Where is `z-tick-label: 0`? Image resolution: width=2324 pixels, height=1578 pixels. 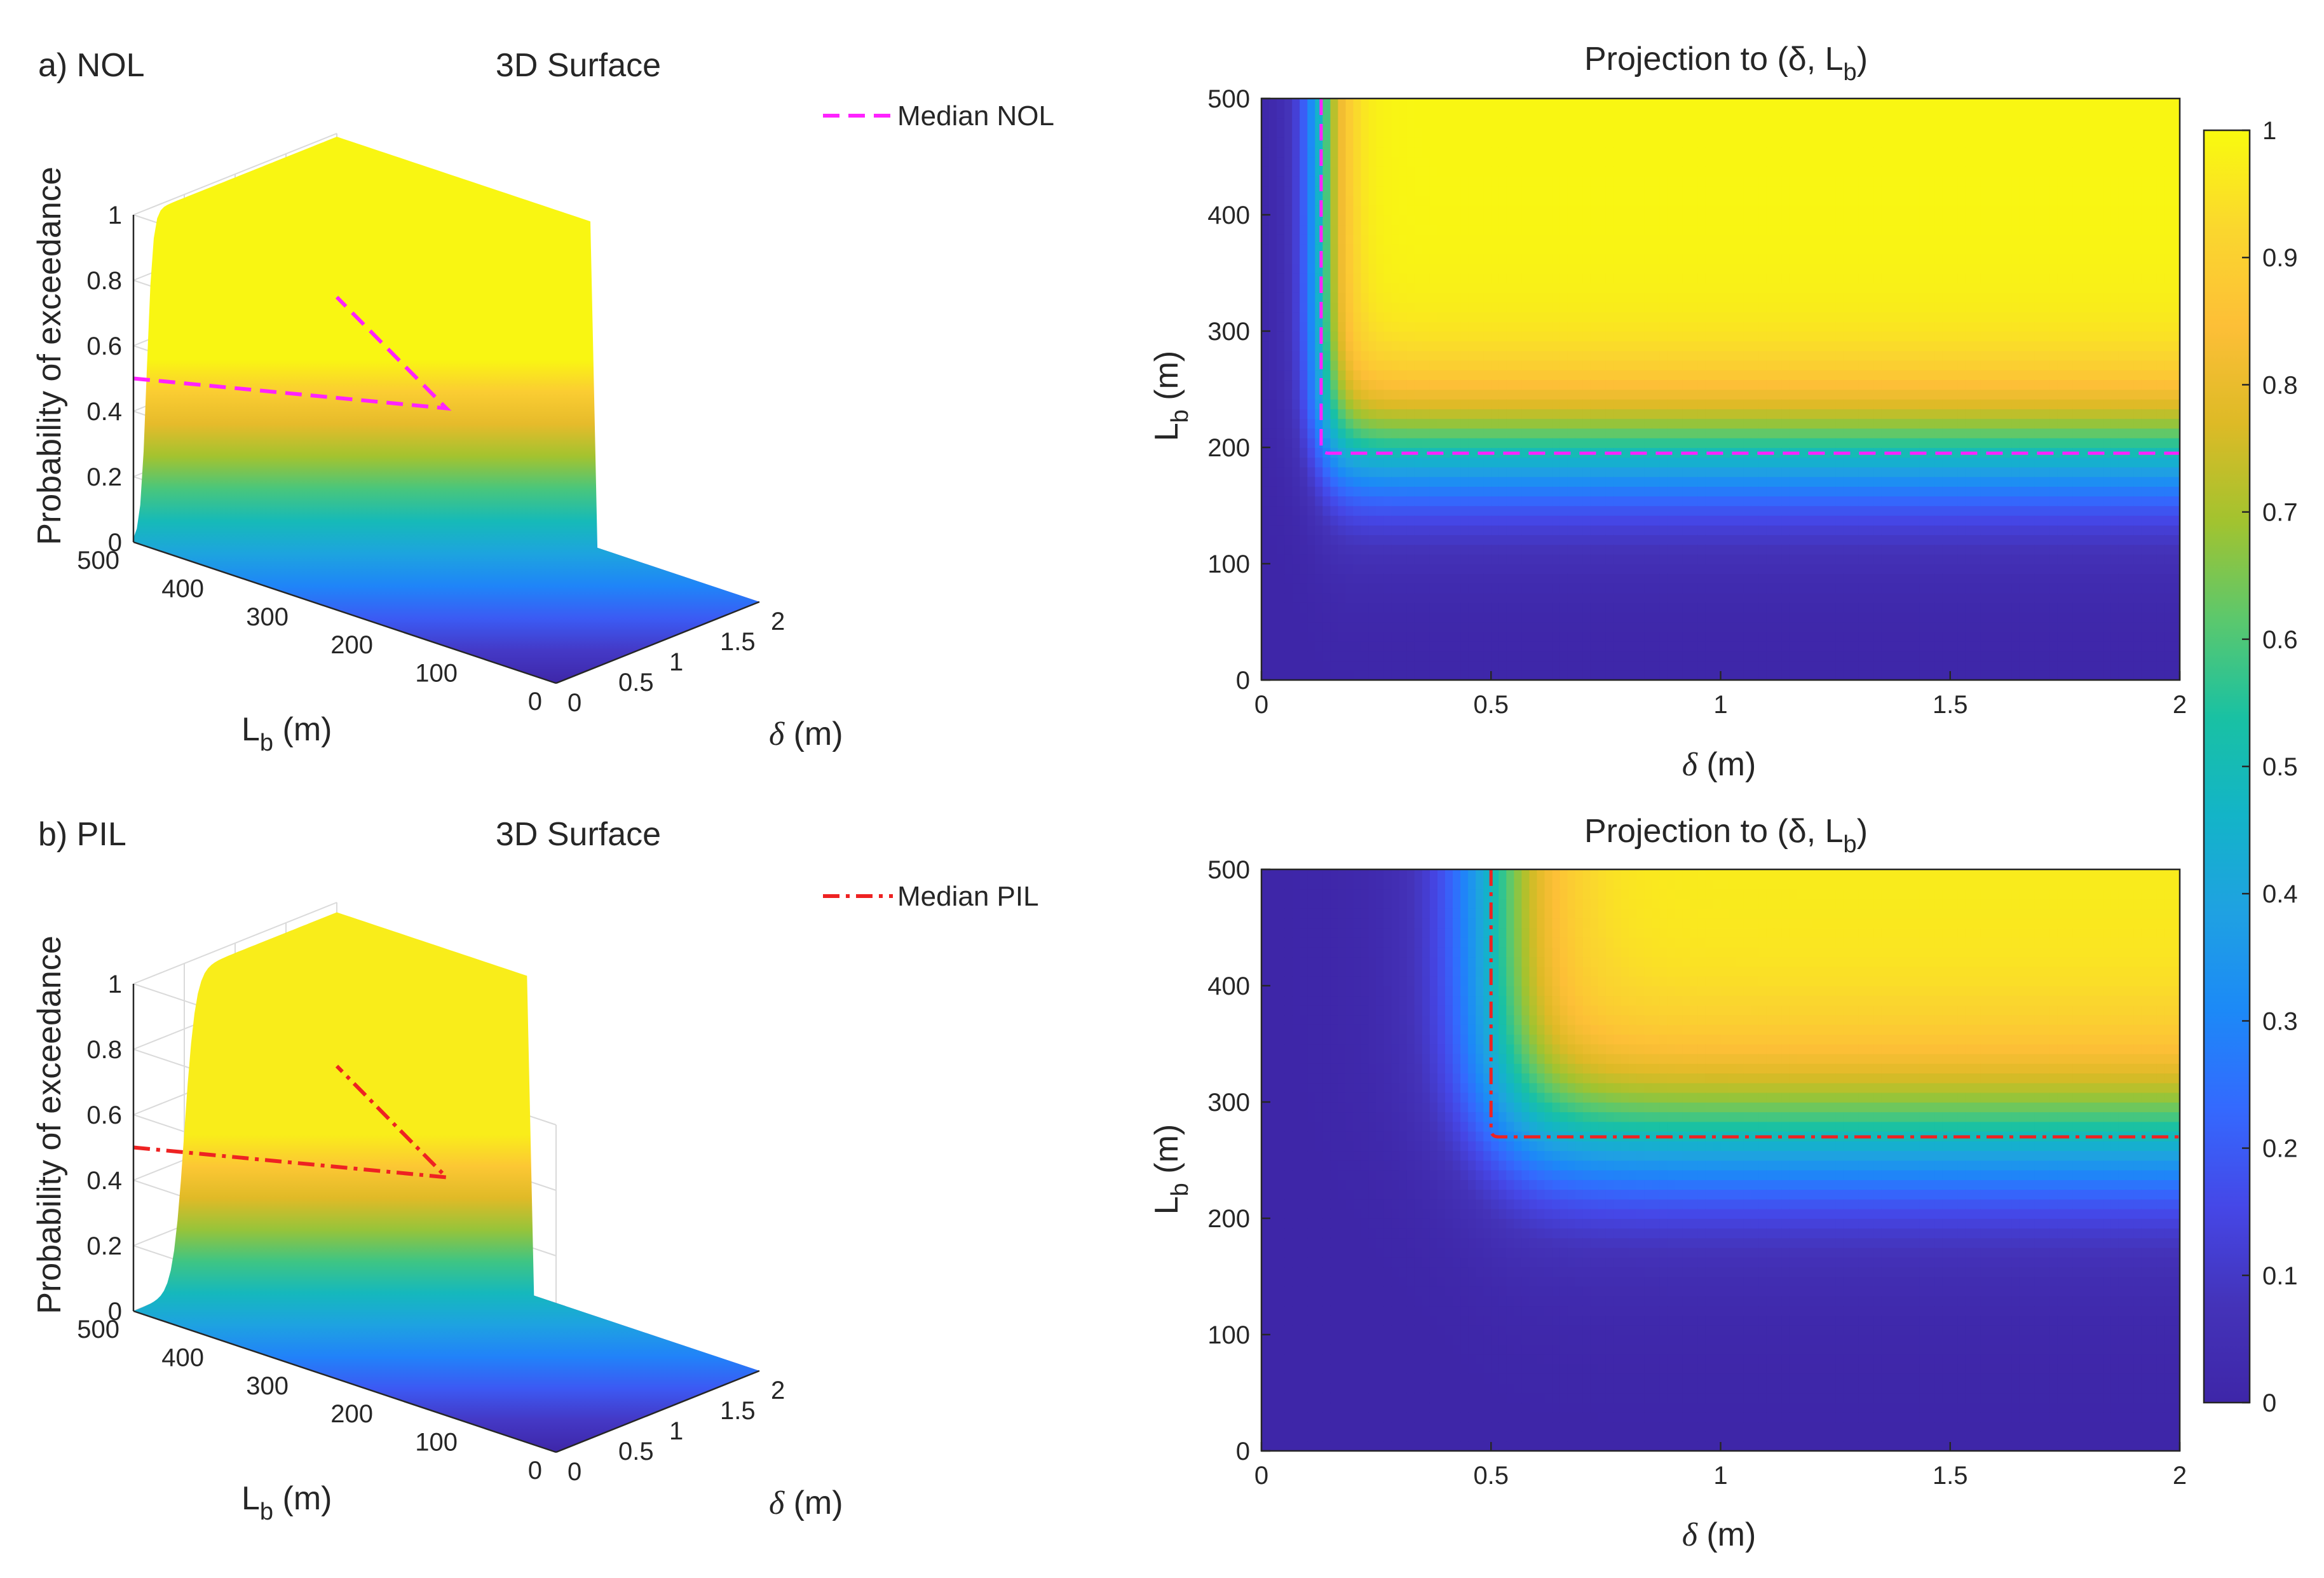 z-tick-label: 0 is located at coordinates (115, 543).